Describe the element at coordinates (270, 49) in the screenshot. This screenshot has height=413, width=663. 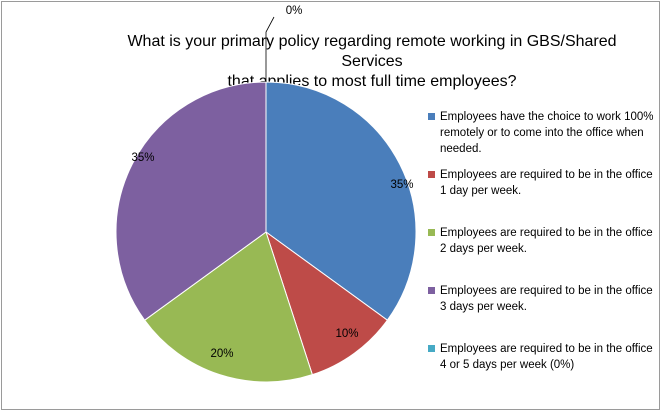
I see `leader-line` at that location.